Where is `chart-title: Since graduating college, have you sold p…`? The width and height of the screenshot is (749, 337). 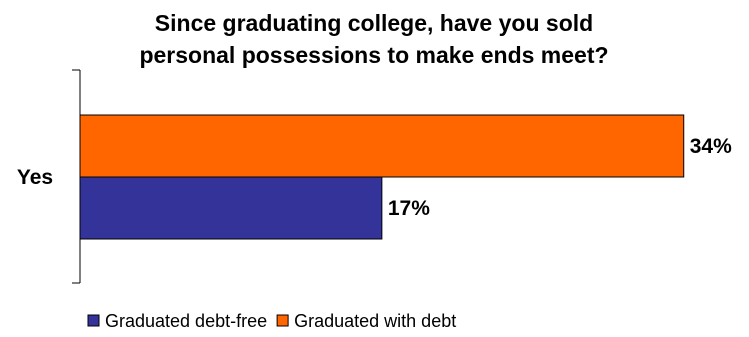
chart-title: Since graduating college, have you sold p… is located at coordinates (373, 39).